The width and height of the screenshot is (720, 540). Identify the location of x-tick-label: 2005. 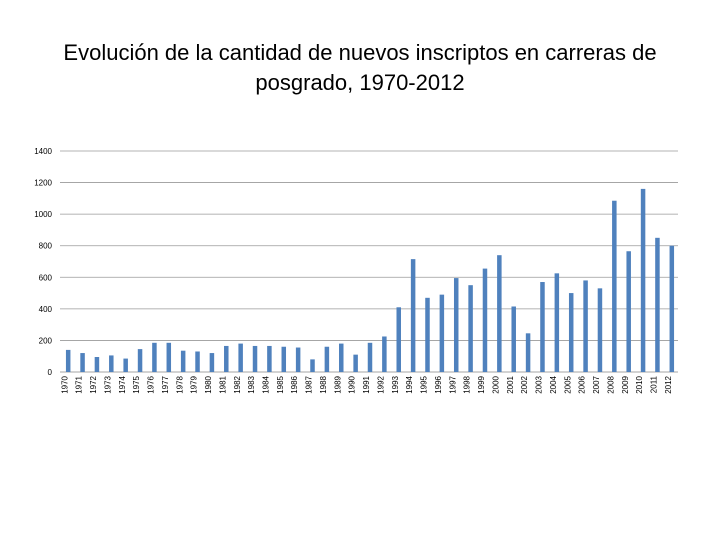
(567, 384).